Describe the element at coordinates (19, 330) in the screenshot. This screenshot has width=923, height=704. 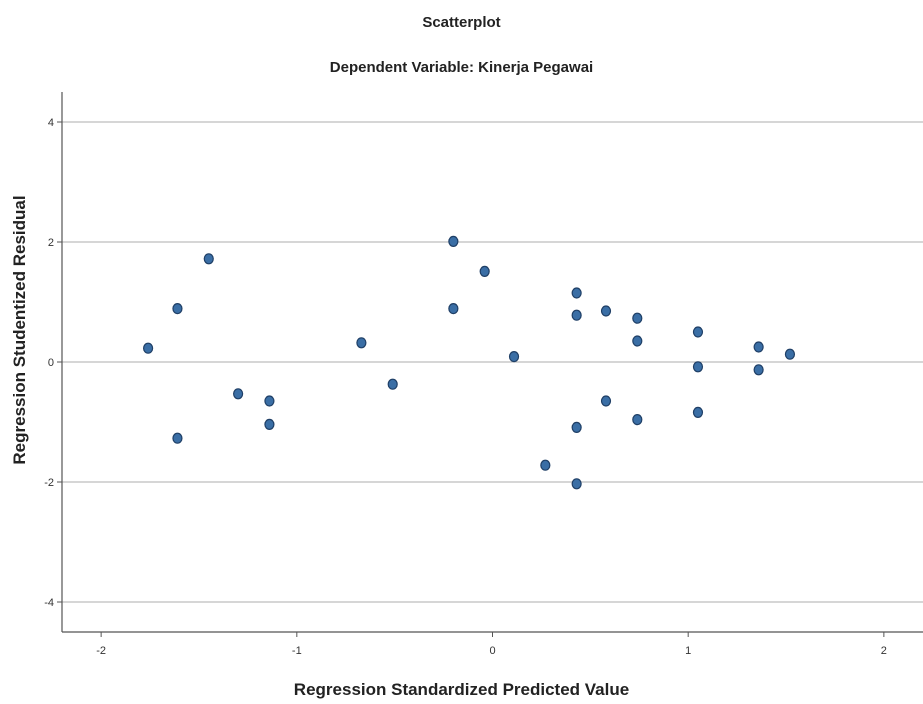
I see `y-axis-label: Regression Studentized Residual` at that location.